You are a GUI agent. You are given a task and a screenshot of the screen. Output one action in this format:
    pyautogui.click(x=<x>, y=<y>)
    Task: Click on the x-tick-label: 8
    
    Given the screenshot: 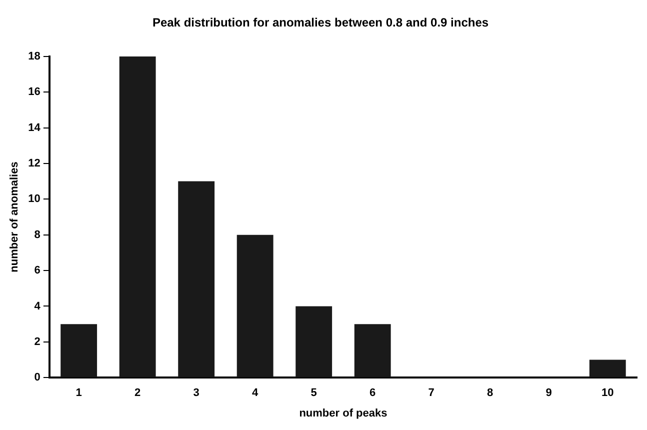 What is the action you would take?
    pyautogui.click(x=490, y=393)
    